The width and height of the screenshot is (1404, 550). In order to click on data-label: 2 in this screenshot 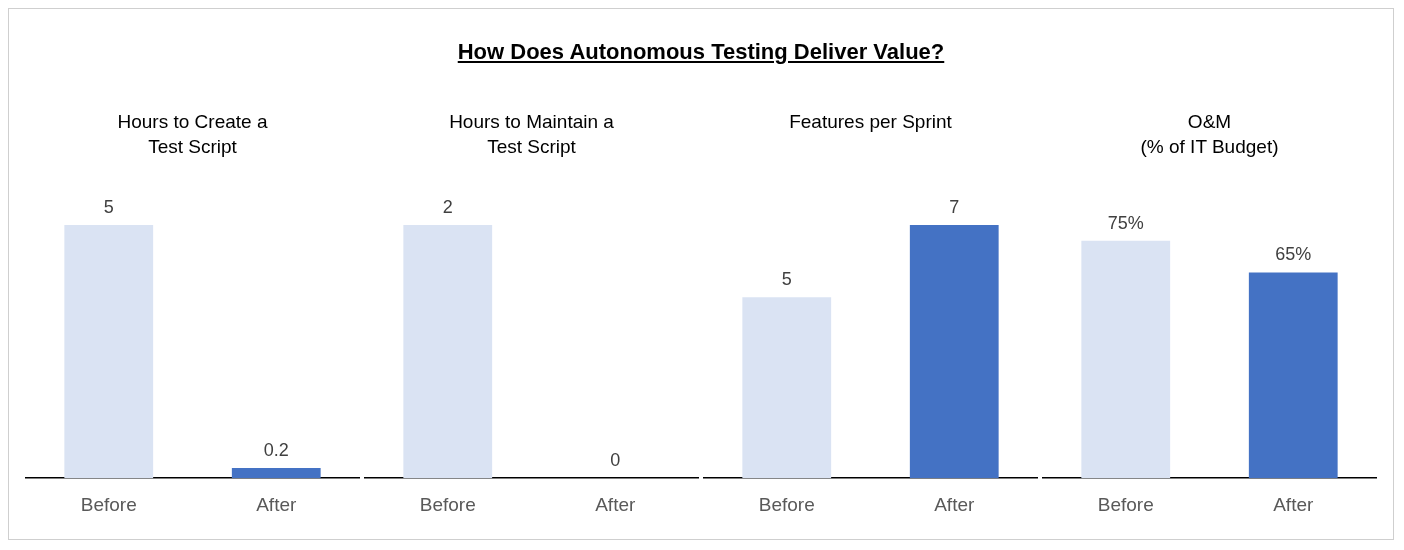, I will do `click(447, 206)`.